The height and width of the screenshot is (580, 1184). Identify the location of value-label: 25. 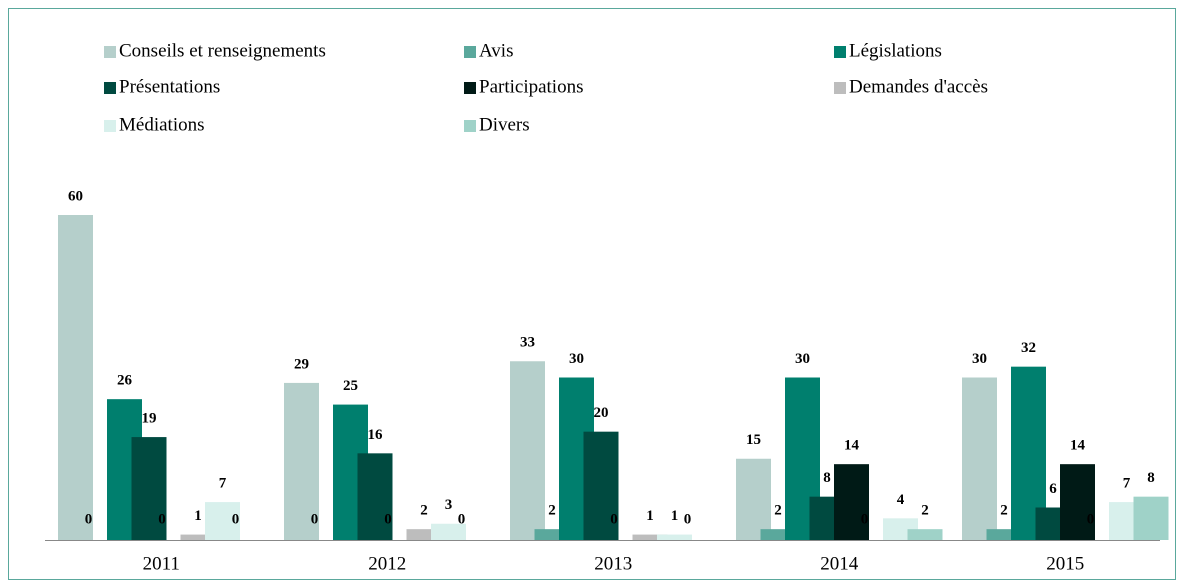
(350, 386).